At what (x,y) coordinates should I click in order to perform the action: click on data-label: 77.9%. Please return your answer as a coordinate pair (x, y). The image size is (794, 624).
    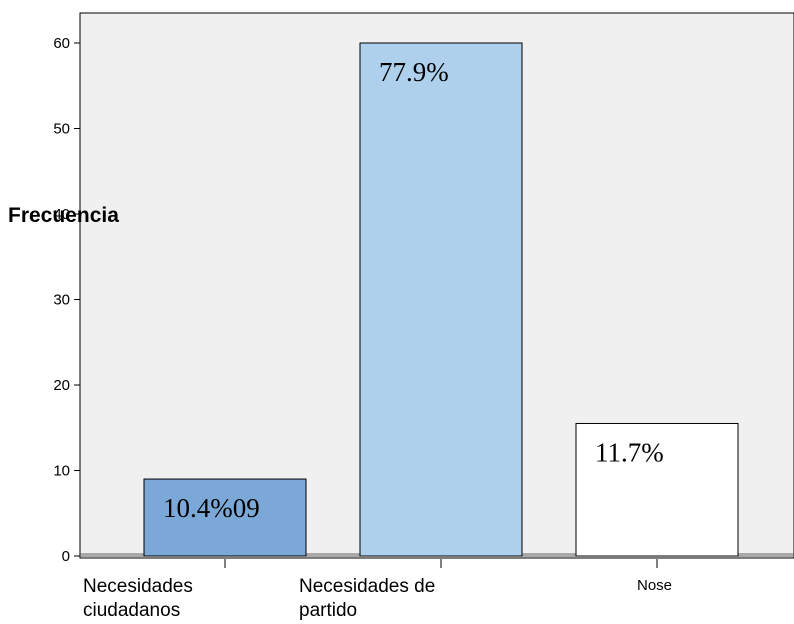
    Looking at the image, I should click on (414, 72).